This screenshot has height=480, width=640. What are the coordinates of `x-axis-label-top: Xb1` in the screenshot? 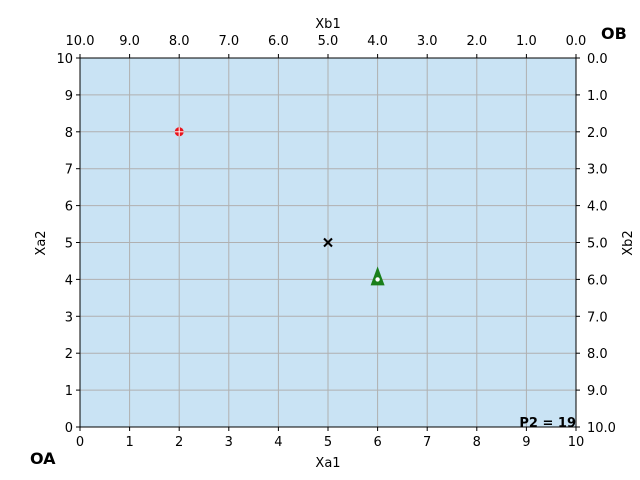 It's located at (327, 24).